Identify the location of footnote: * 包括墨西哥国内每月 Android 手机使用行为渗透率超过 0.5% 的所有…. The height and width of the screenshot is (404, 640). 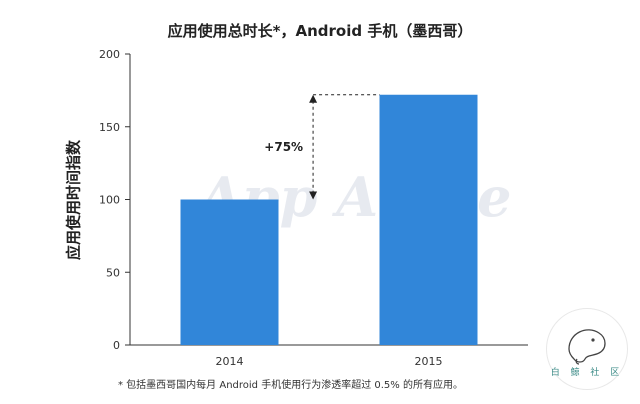
(290, 385).